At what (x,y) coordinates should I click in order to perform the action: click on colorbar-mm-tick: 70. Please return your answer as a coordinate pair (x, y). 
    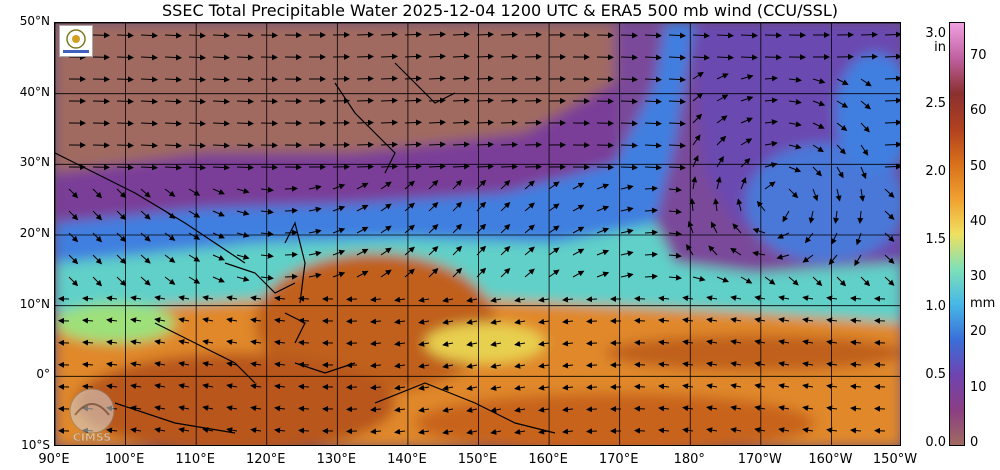
    Looking at the image, I should click on (978, 55).